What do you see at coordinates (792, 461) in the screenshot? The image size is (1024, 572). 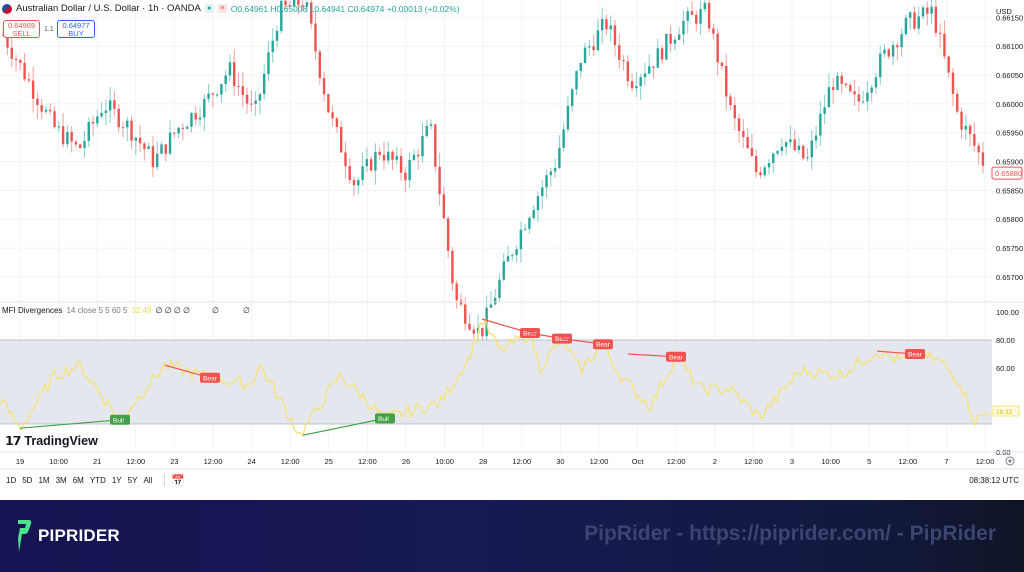 I see `svg-text: 3` at bounding box center [792, 461].